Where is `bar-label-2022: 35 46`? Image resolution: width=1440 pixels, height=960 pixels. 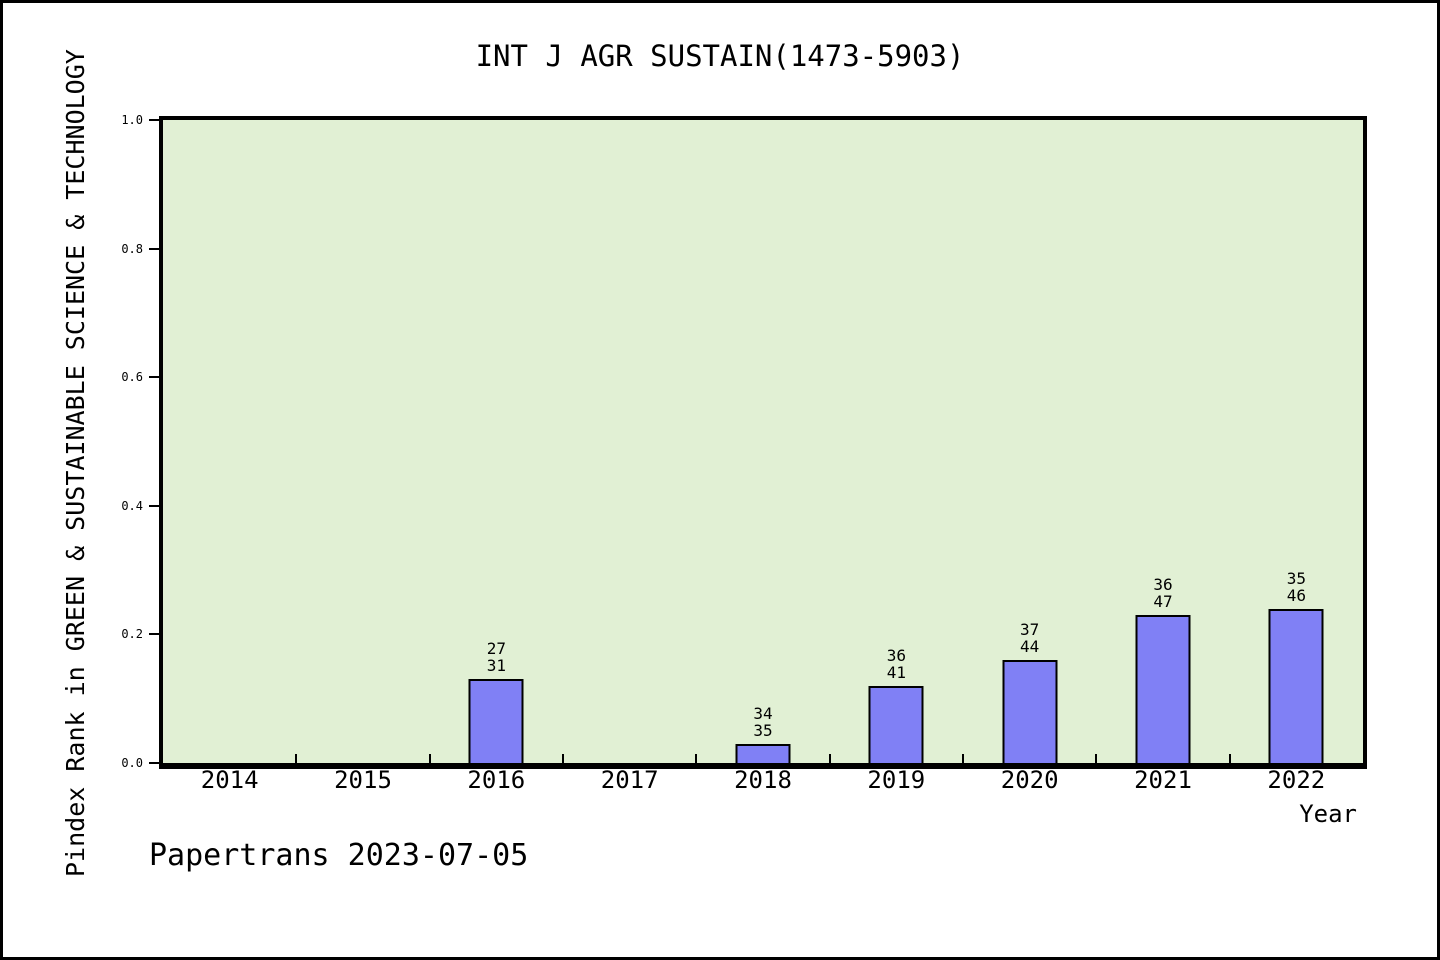
bar-label-2022: 35 46 is located at coordinates (1296, 586).